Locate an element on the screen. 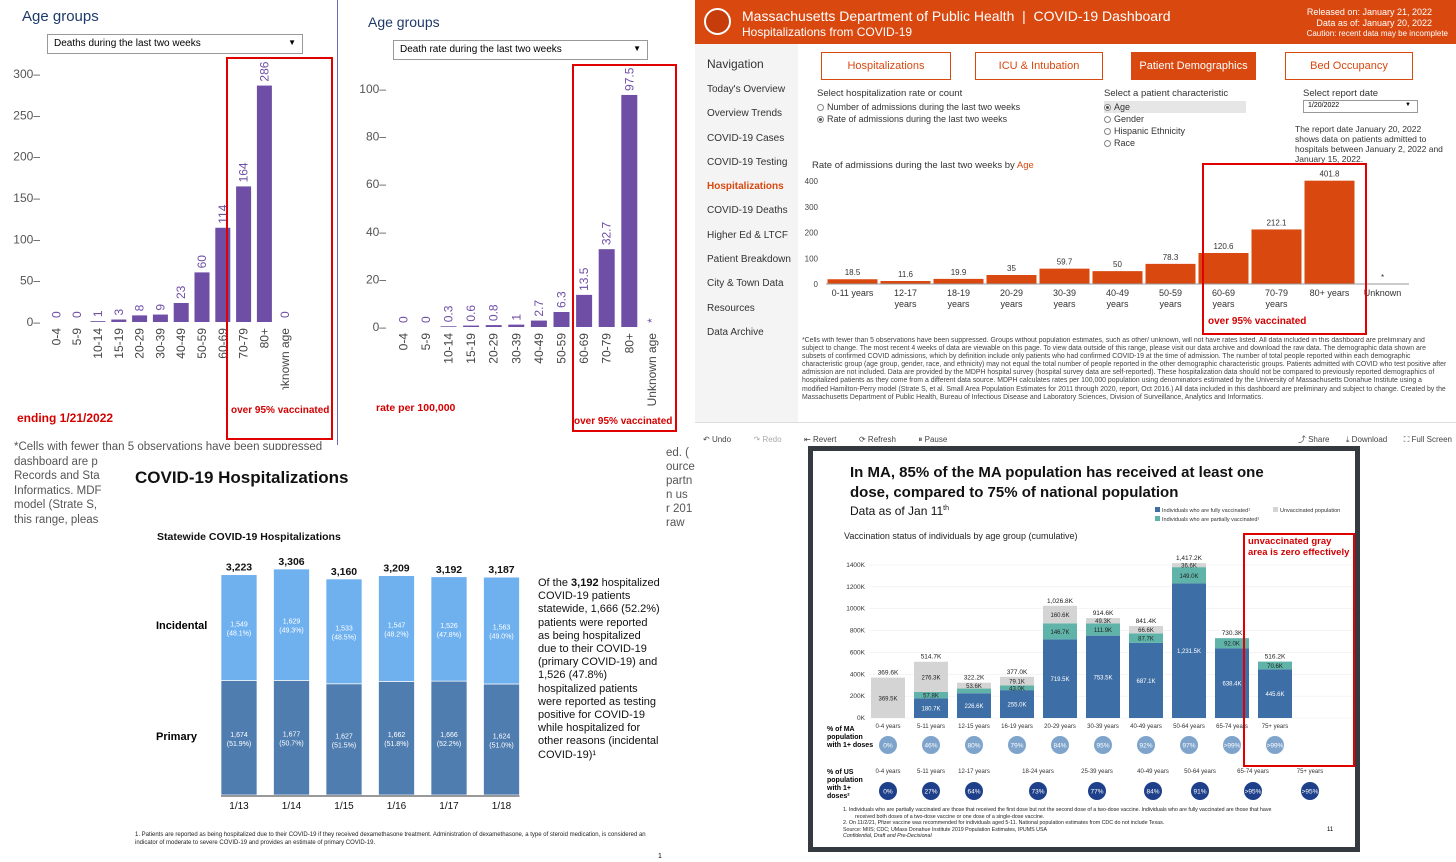  data-label: 78.3 is located at coordinates (1171, 257).